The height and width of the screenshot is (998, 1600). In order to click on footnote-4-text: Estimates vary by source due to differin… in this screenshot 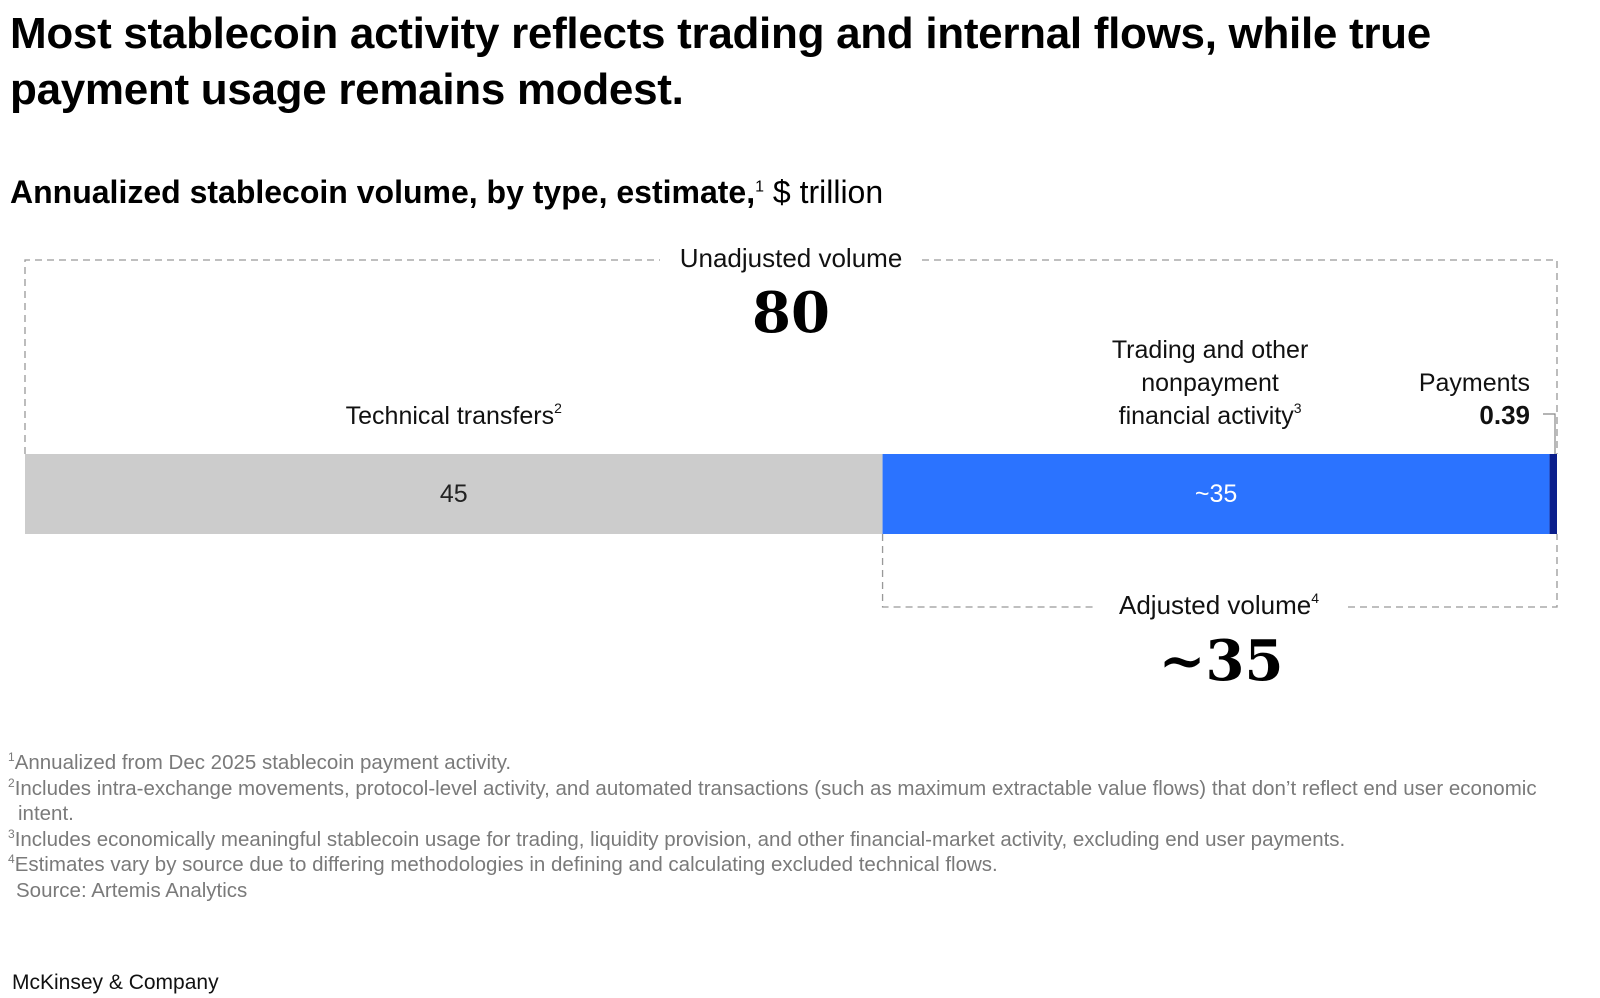, I will do `click(506, 864)`.